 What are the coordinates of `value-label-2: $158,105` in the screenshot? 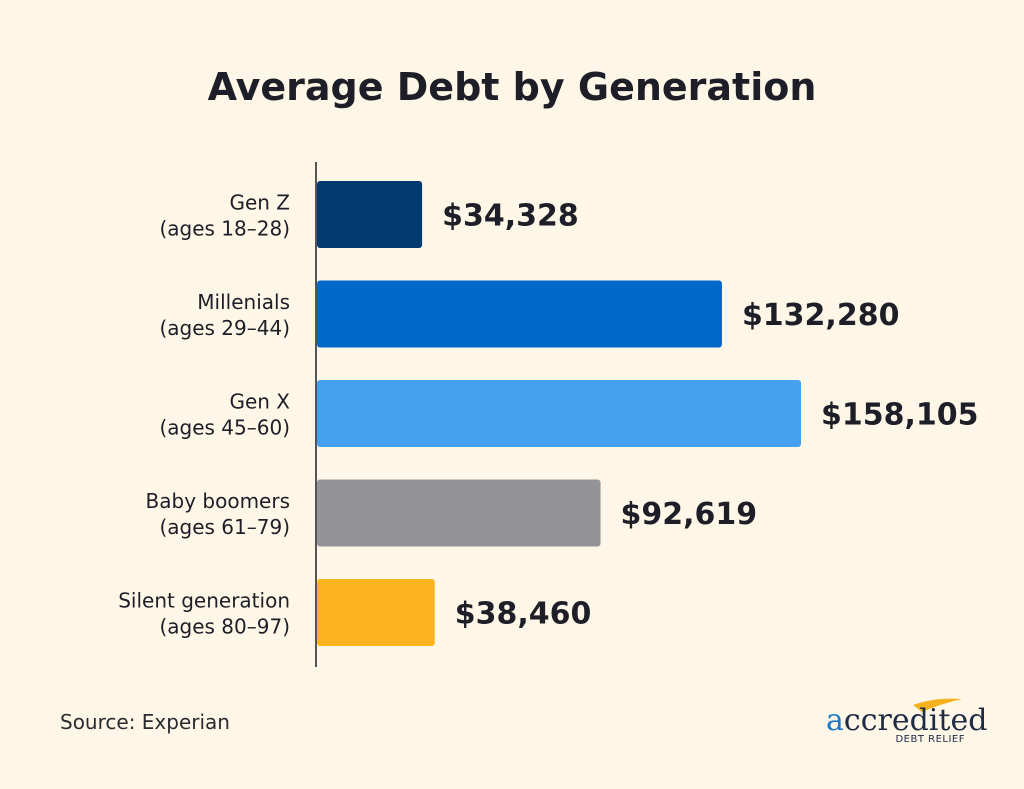 It's located at (900, 415).